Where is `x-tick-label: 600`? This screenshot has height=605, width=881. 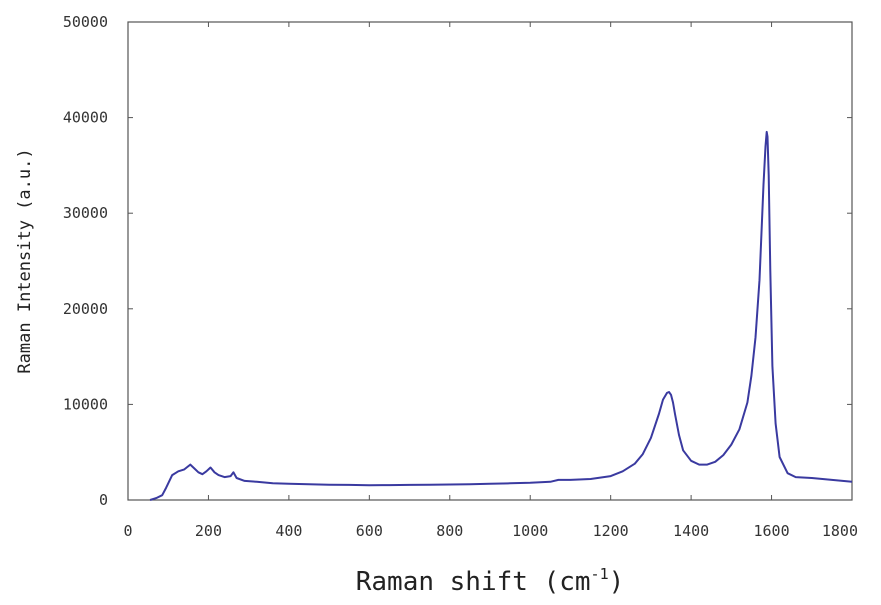 x-tick-label: 600 is located at coordinates (369, 531).